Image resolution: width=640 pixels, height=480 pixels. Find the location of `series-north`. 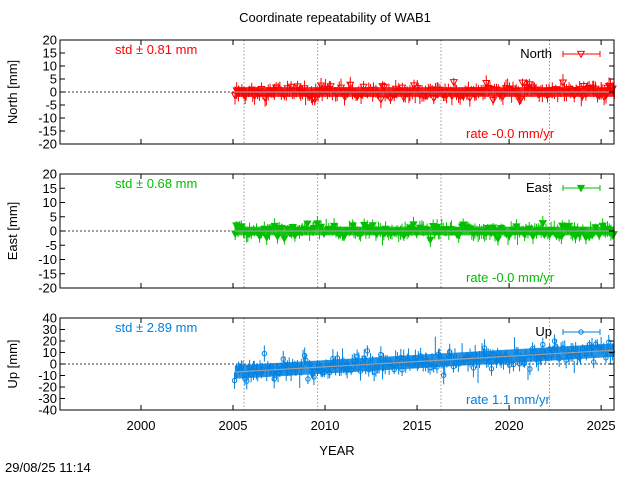

series-north is located at coordinates (423, 91).